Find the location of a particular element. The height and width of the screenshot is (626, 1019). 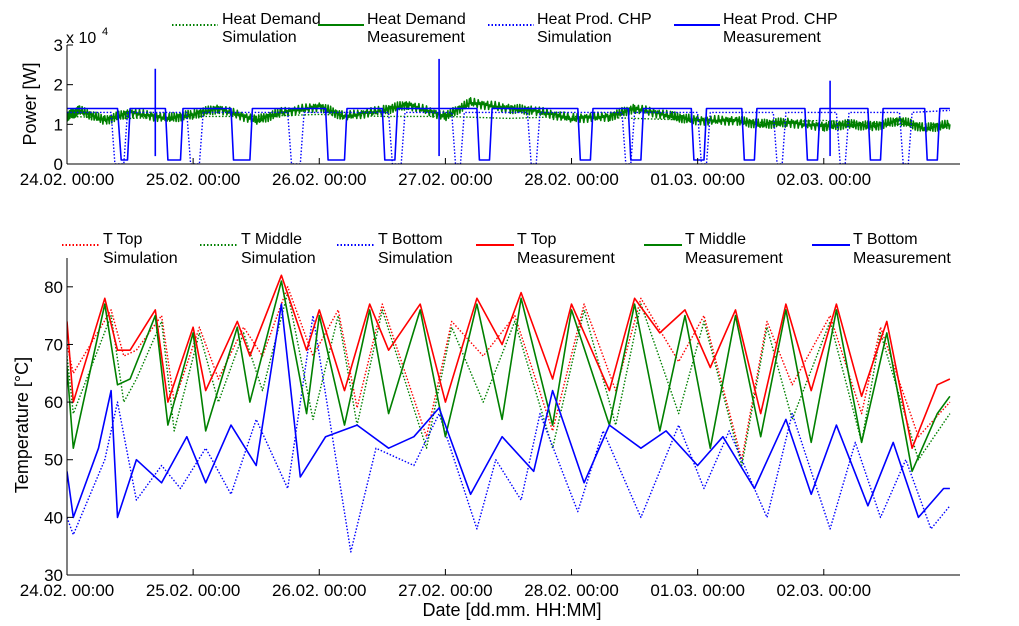

legend-label-t-bottom-sim-1: T Bottom is located at coordinates (410, 239).